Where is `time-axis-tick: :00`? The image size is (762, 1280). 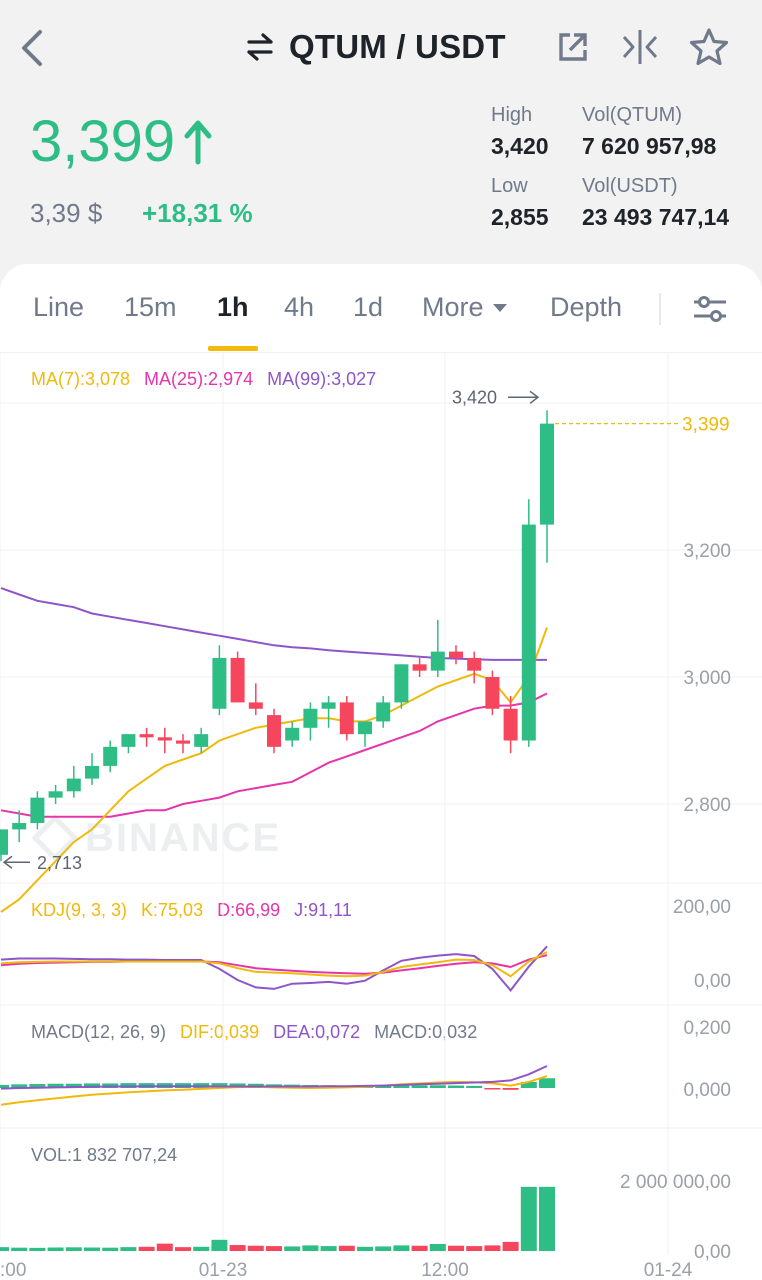 time-axis-tick: :00 is located at coordinates (13, 1270).